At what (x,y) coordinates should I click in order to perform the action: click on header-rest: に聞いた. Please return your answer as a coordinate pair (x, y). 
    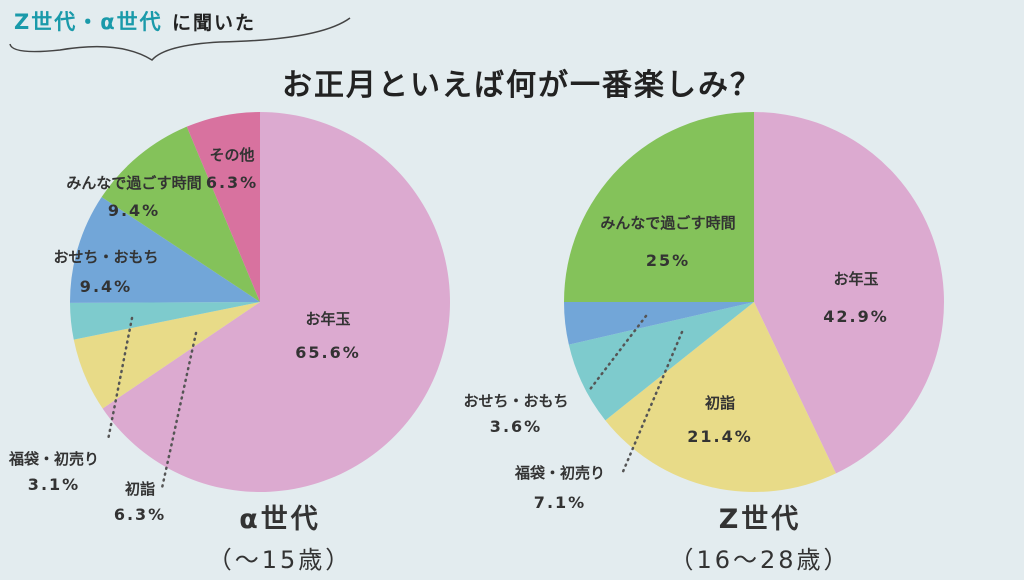
    Looking at the image, I should click on (213, 23).